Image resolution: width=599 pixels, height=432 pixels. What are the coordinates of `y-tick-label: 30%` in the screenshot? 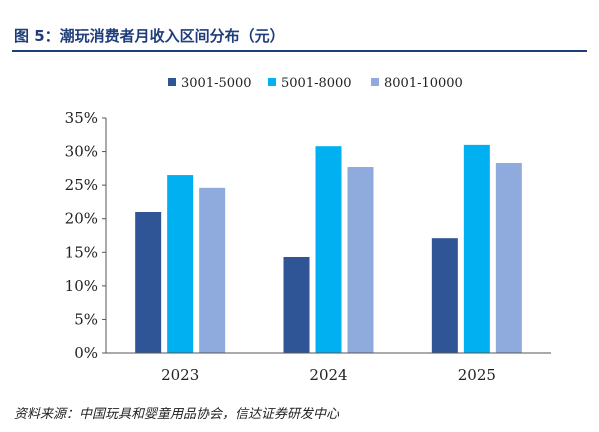 It's located at (81, 152).